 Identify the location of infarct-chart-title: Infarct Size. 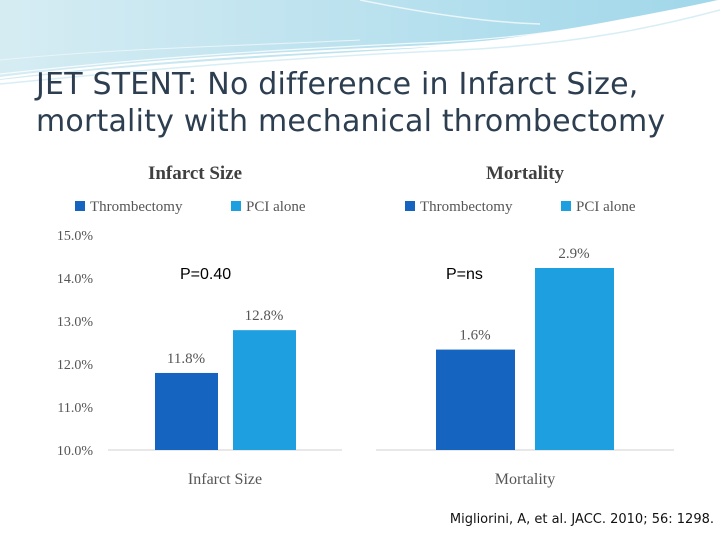
(195, 173).